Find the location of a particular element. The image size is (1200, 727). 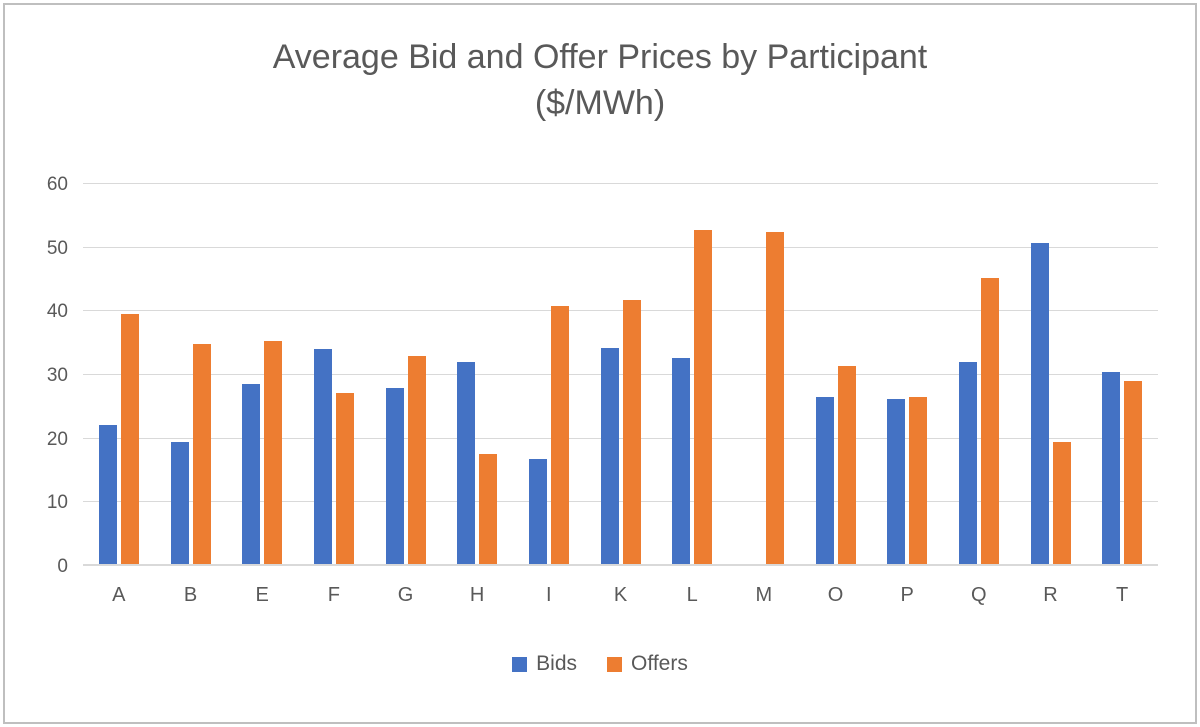

bar-bids-Q is located at coordinates (967, 462).